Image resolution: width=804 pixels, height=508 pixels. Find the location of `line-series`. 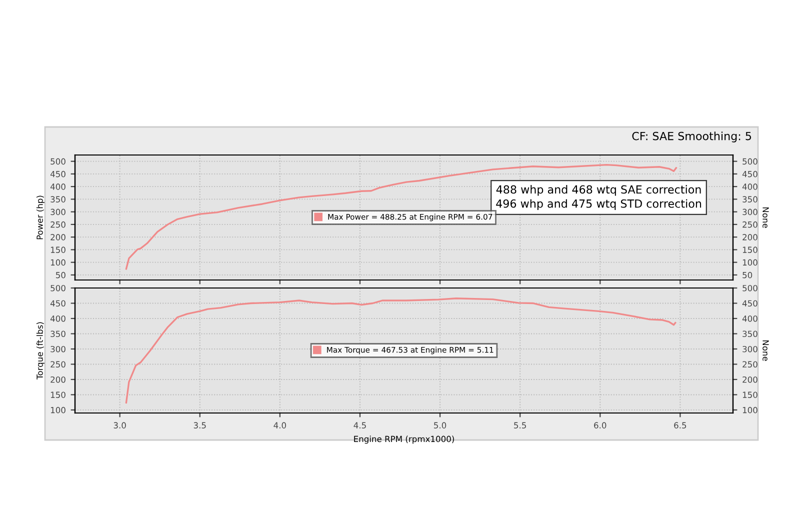

line-series is located at coordinates (400, 351).